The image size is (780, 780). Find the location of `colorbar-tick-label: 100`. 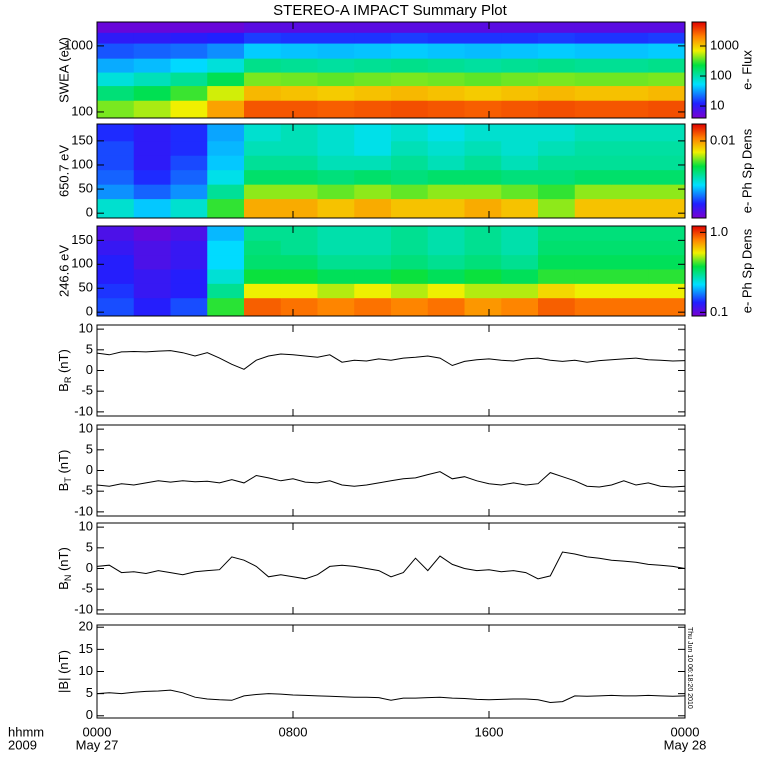

colorbar-tick-label: 100 is located at coordinates (721, 74).